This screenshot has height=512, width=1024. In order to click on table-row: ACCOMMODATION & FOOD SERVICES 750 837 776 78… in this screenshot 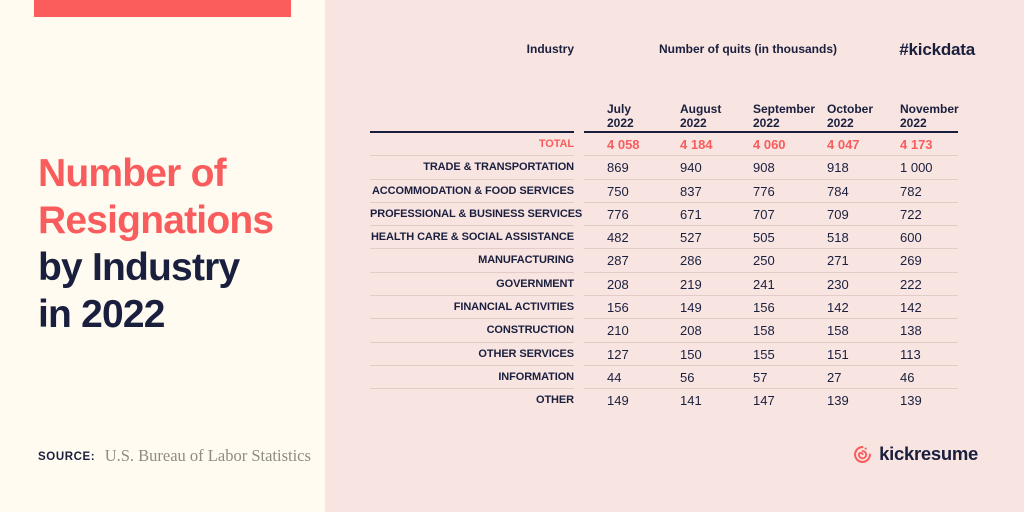, I will do `click(664, 191)`.